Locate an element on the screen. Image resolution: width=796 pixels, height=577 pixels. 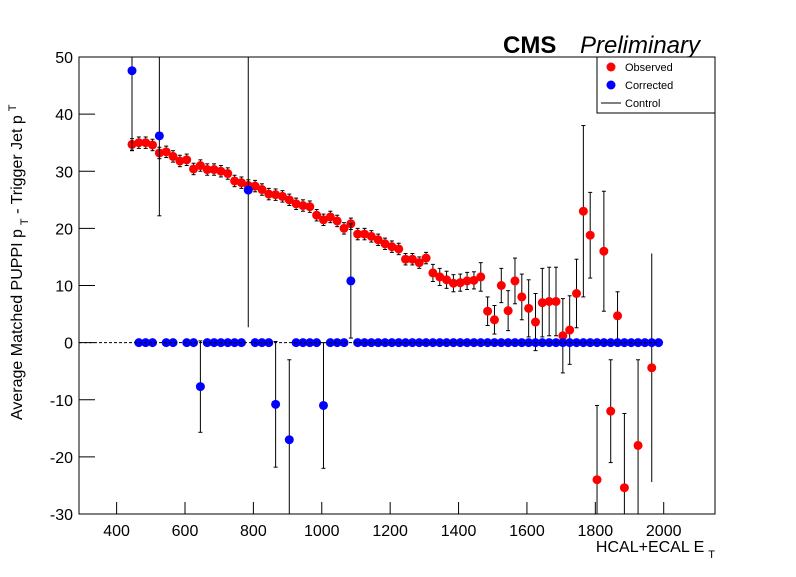
x-label-sub: T is located at coordinates (711, 555).